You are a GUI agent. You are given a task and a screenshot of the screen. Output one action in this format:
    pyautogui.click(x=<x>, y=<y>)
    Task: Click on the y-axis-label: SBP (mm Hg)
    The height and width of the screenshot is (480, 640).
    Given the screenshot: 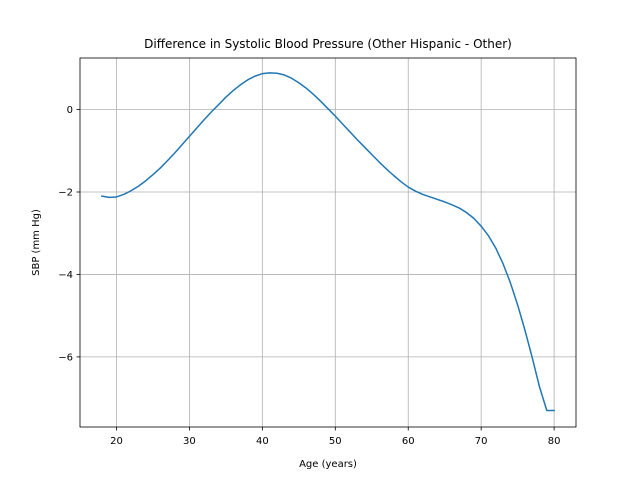 What is the action you would take?
    pyautogui.click(x=36, y=242)
    